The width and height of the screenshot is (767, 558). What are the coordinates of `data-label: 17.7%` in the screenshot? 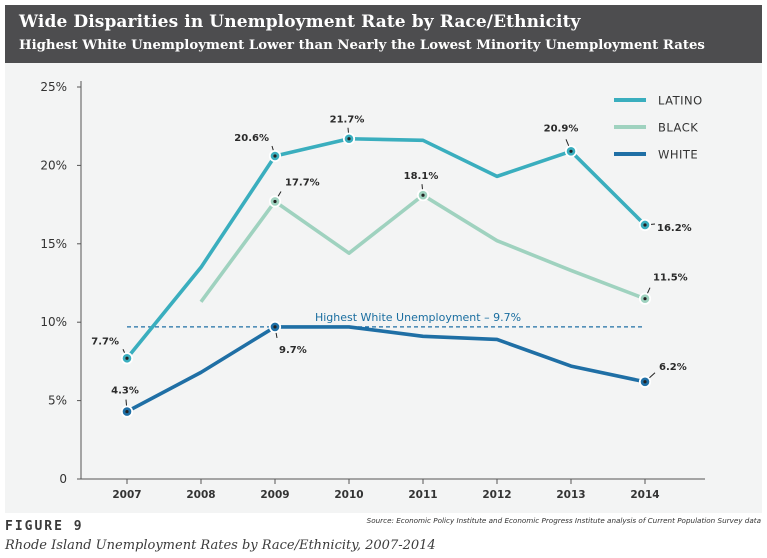 It's located at (302, 182).